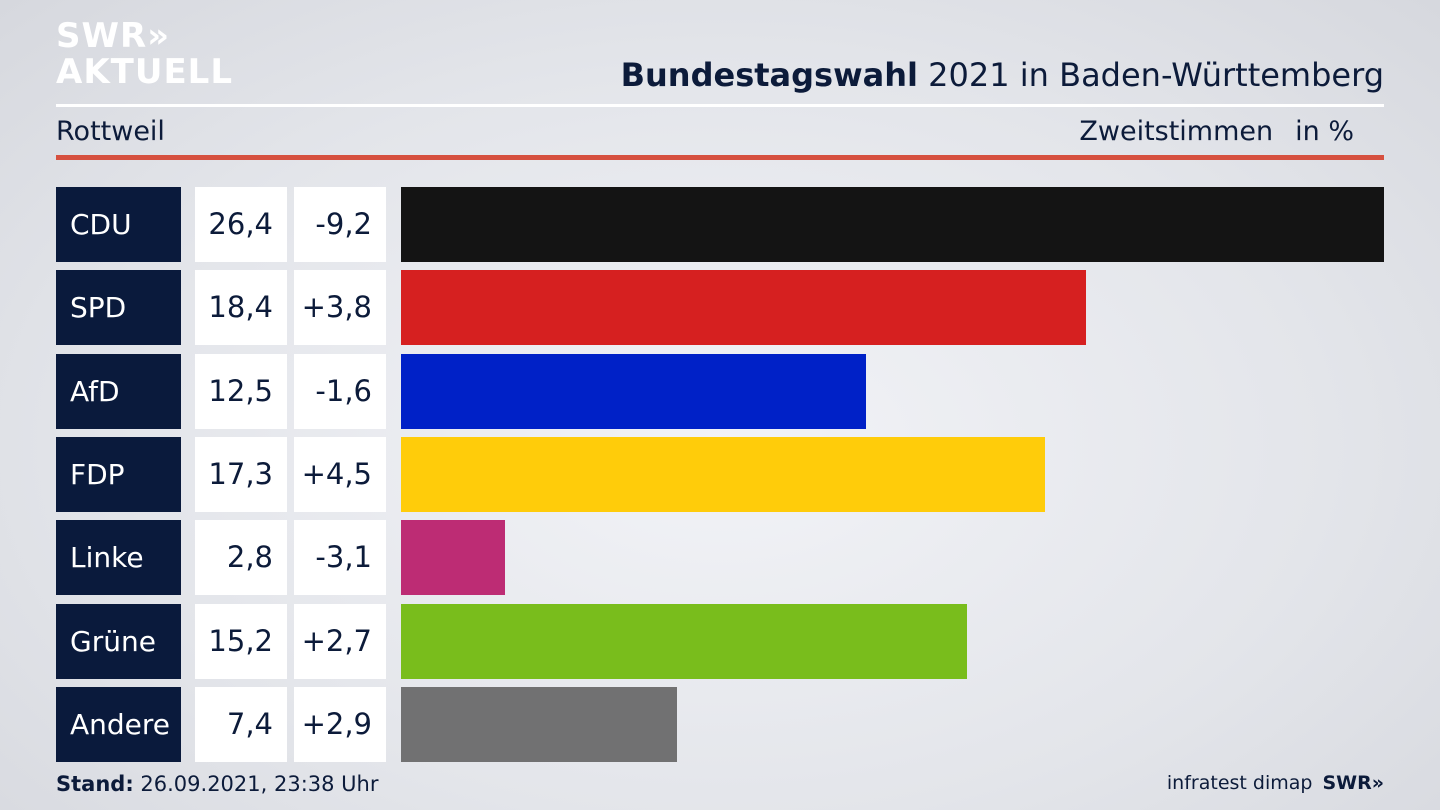 This screenshot has height=810, width=1440. What do you see at coordinates (720, 557) in the screenshot?
I see `chart-row: Linke 2,8 -3,1` at bounding box center [720, 557].